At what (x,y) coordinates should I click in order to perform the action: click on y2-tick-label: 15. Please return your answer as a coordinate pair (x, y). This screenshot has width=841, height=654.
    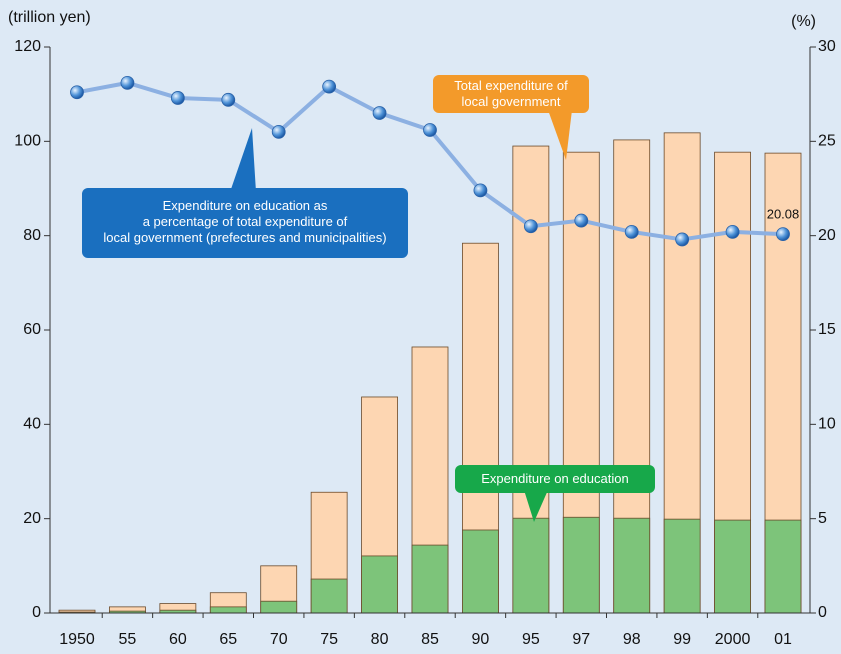
    Looking at the image, I should click on (827, 329).